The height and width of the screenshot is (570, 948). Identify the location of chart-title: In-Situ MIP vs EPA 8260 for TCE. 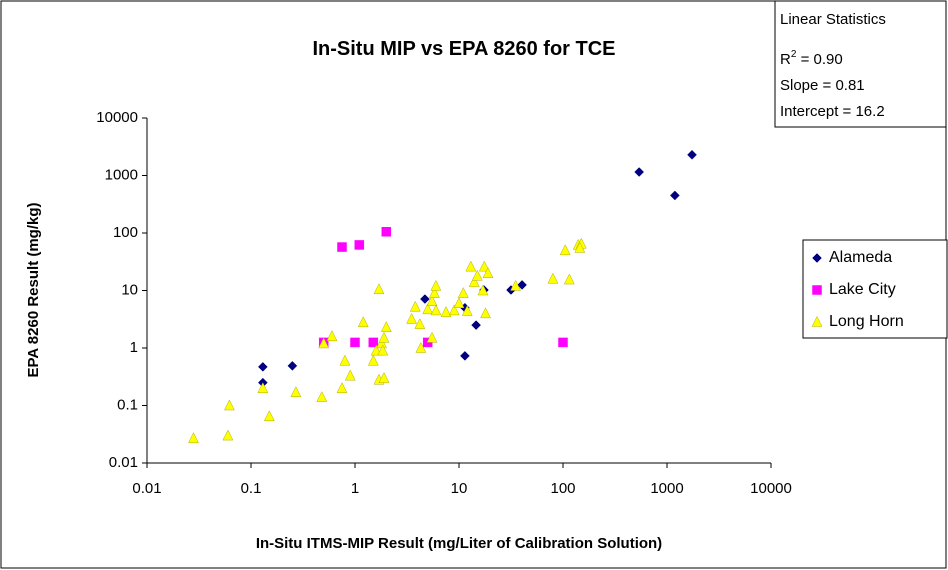
(463, 49).